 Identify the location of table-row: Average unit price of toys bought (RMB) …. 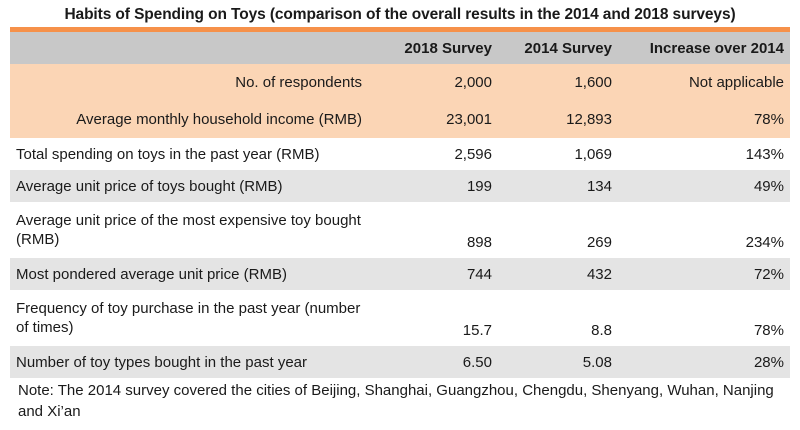
(400, 186).